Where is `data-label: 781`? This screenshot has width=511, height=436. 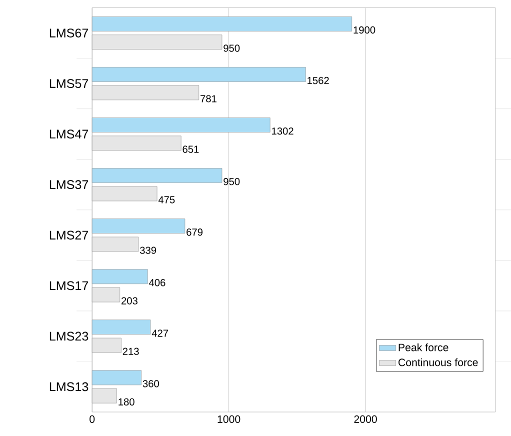 data-label: 781 is located at coordinates (208, 98).